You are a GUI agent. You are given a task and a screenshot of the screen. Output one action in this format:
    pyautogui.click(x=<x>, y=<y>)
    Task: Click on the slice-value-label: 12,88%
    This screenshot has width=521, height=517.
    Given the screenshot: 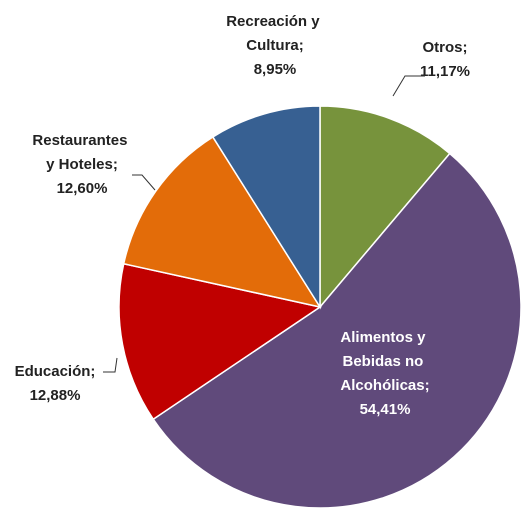 What is the action you would take?
    pyautogui.click(x=55, y=395)
    